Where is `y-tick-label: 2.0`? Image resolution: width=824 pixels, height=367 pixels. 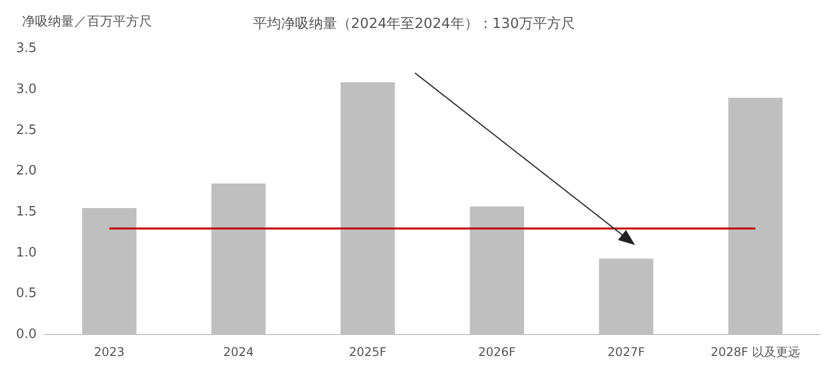 y-tick-label: 2.0 is located at coordinates (26, 171).